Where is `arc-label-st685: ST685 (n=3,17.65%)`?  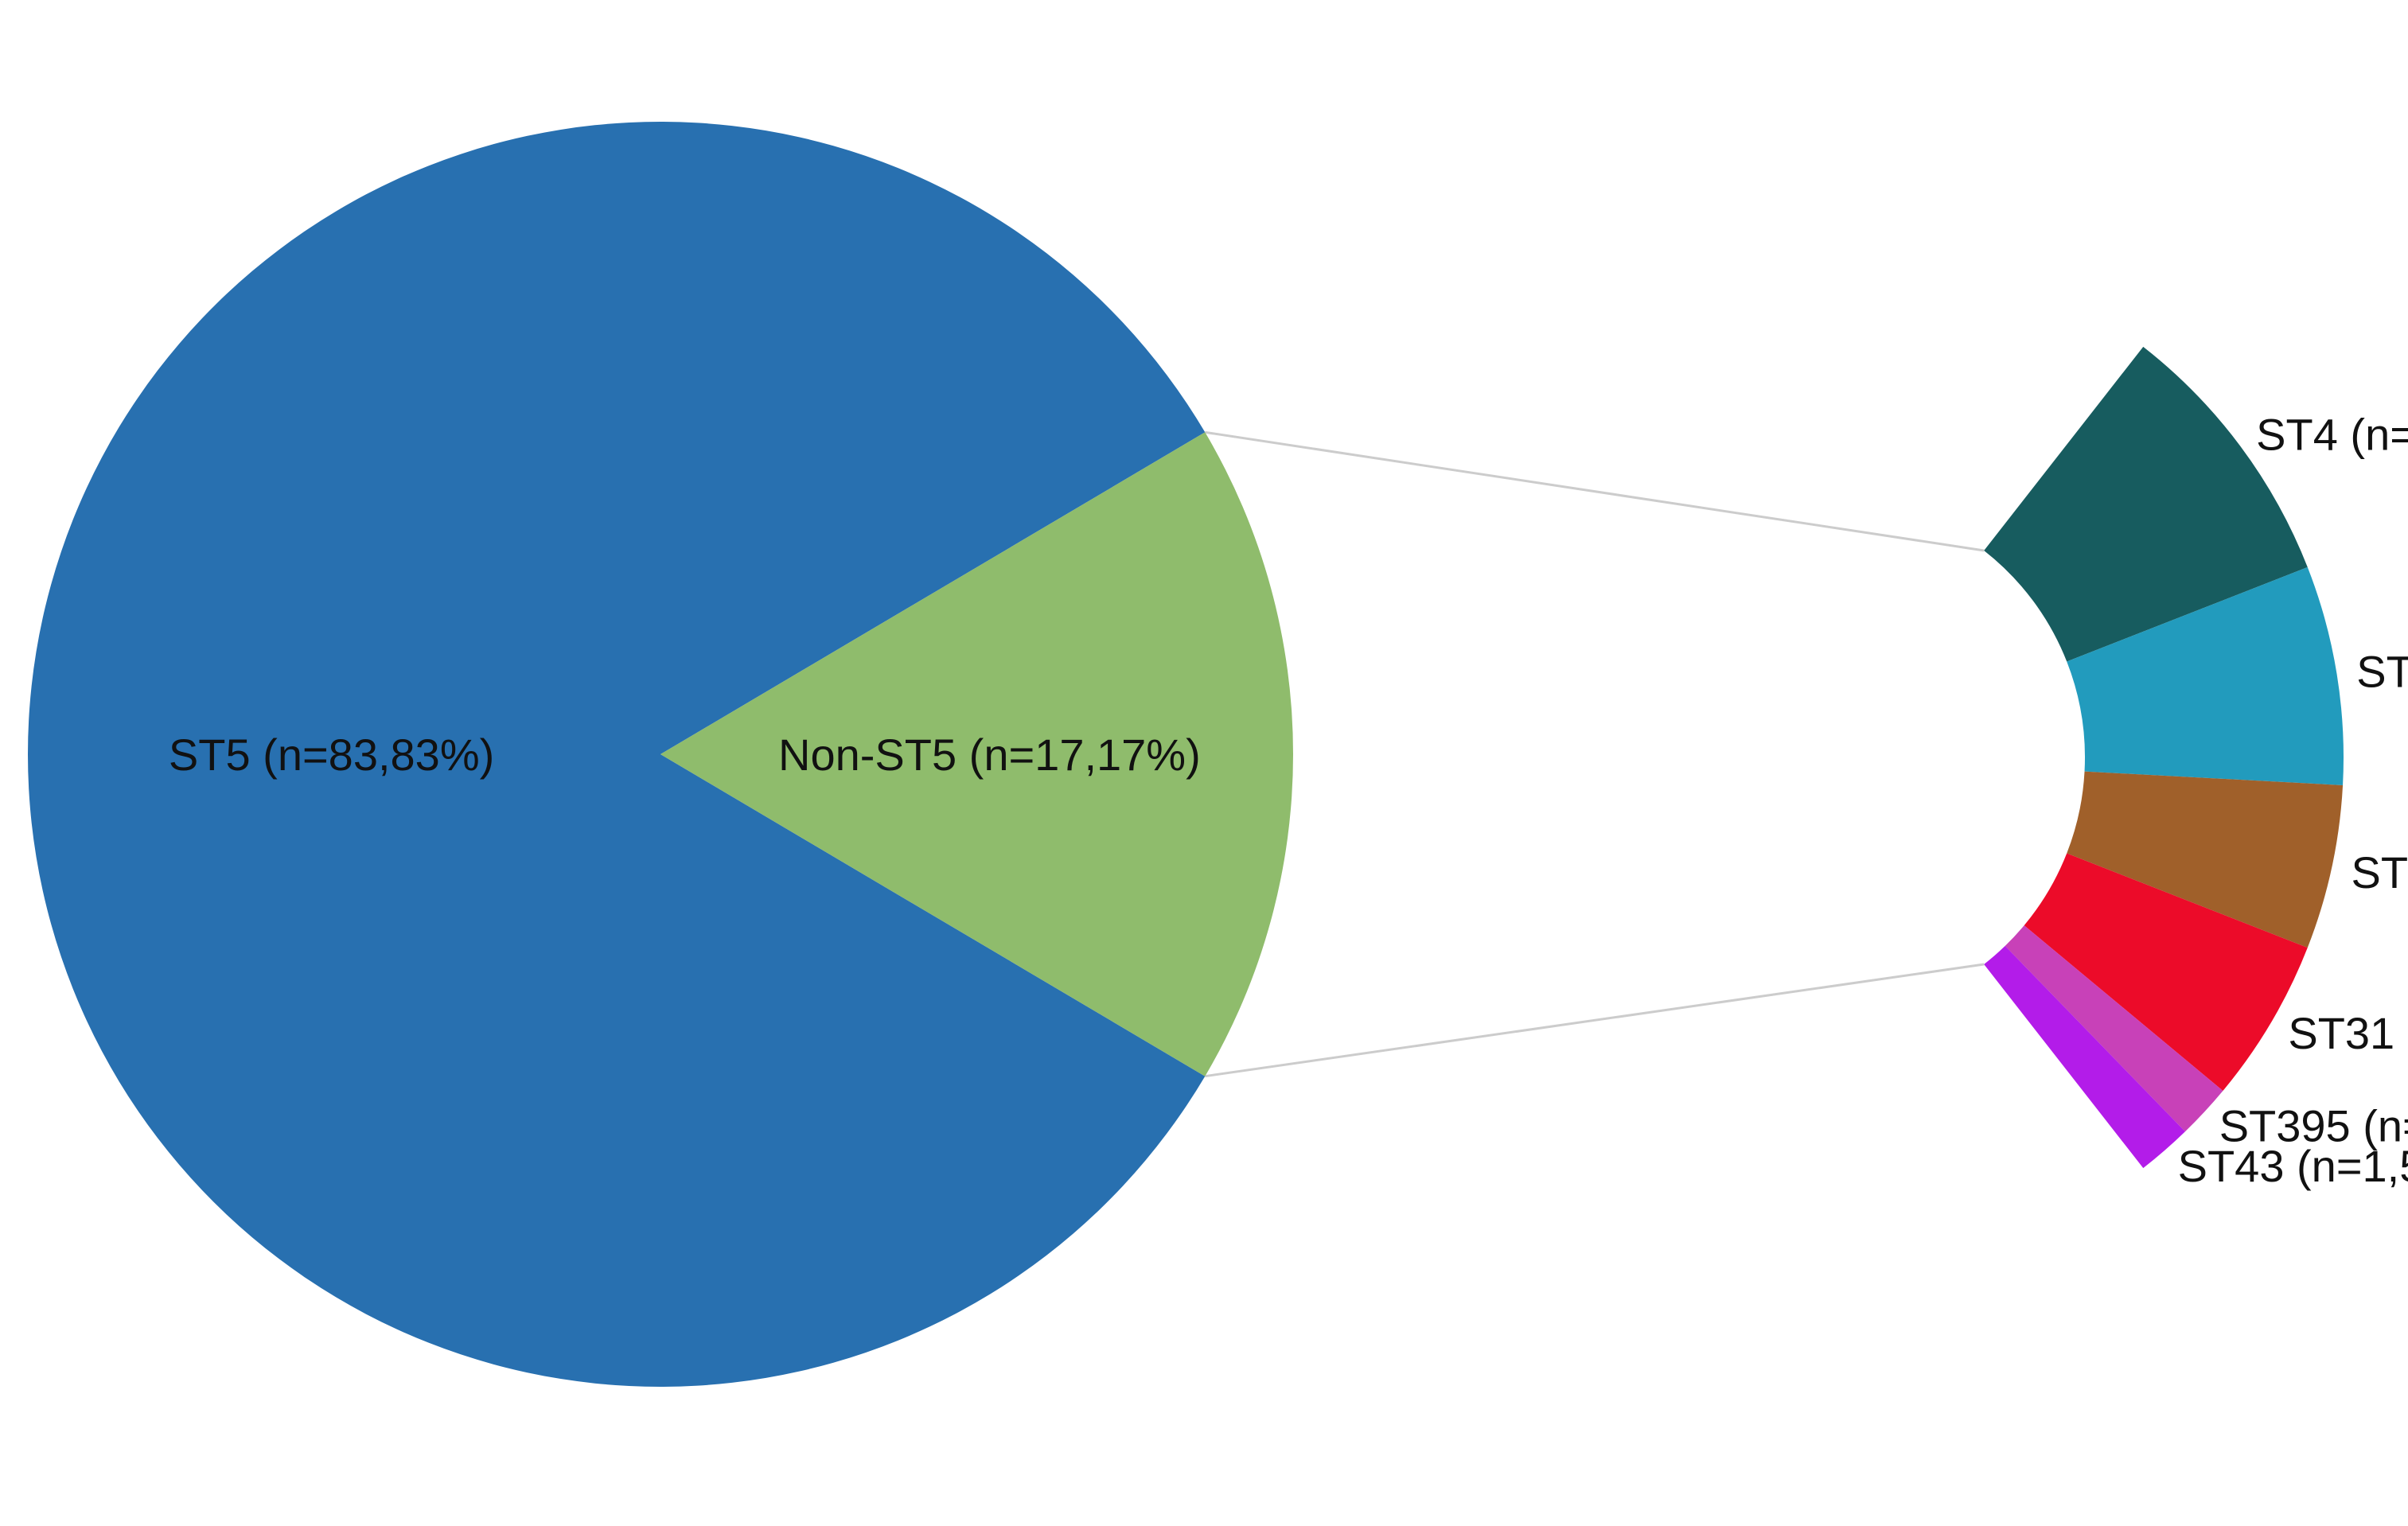 arc-label-st685: ST685 (n=3,17.65%) is located at coordinates (2380, 872).